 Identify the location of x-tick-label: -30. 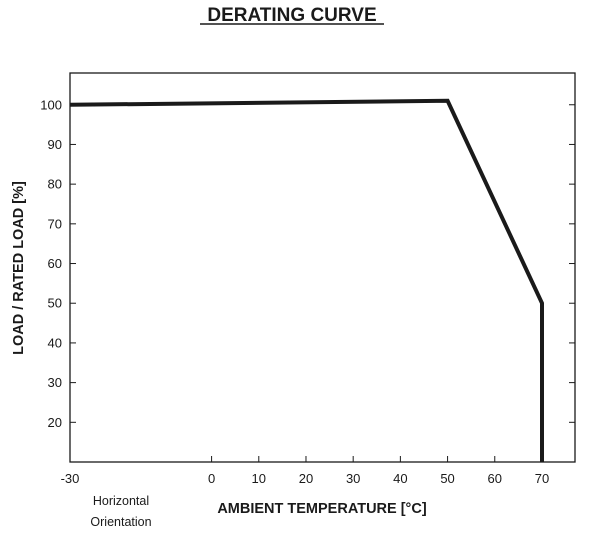
(70, 478).